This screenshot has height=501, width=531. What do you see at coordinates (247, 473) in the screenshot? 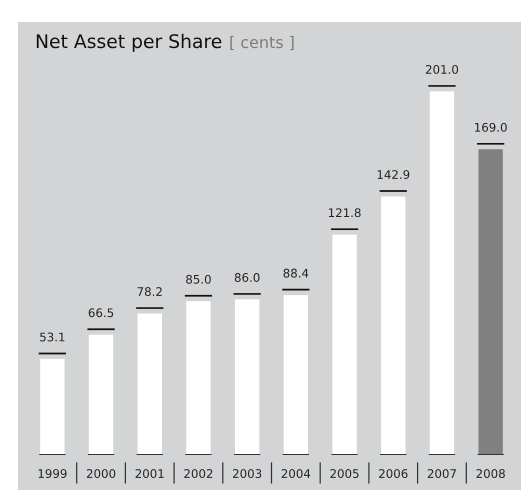
I see `x-tick-label: 2003` at bounding box center [247, 473].